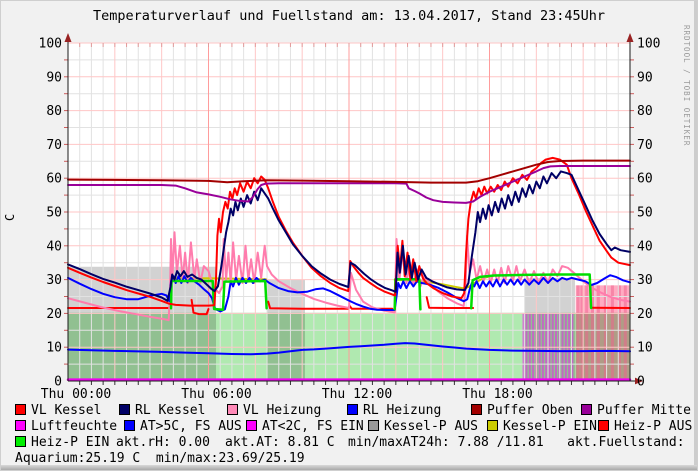  What do you see at coordinates (349, 171) in the screenshot?
I see `series-puffer-oben` at bounding box center [349, 171].